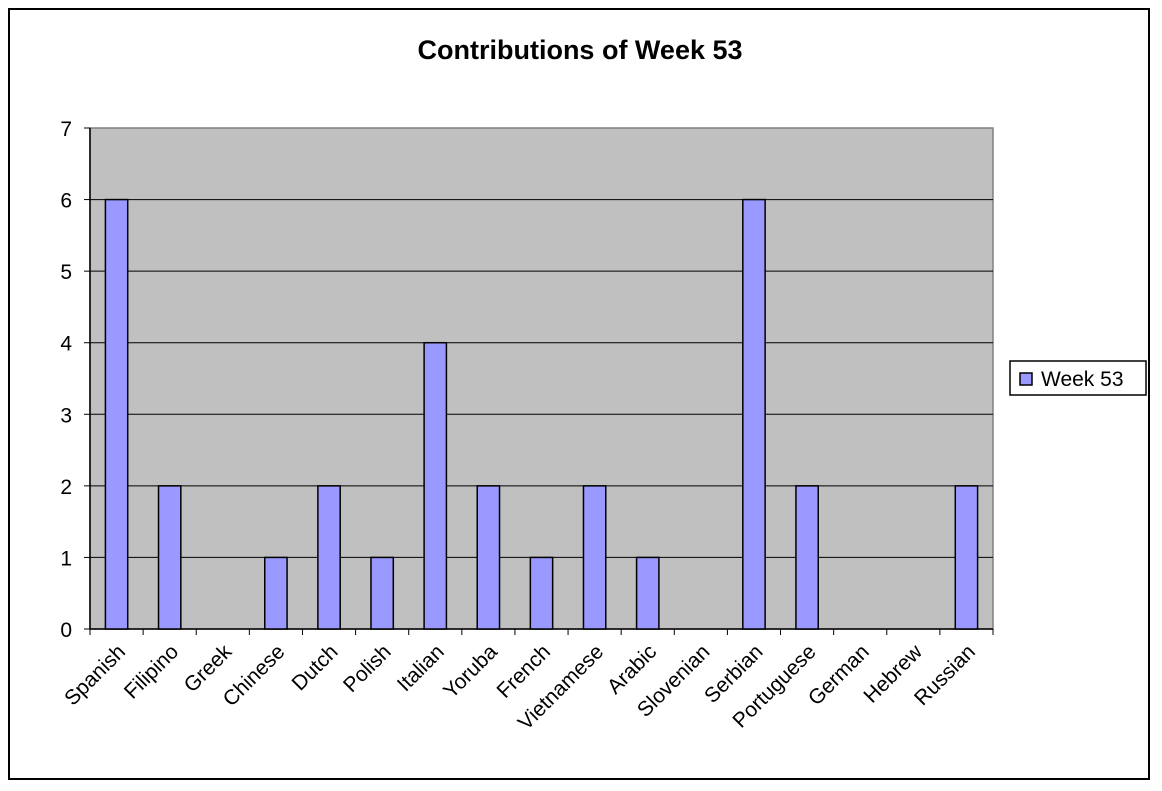 The image size is (1162, 791). Describe the element at coordinates (66, 272) in the screenshot. I see `y-tick-label: 5` at that location.